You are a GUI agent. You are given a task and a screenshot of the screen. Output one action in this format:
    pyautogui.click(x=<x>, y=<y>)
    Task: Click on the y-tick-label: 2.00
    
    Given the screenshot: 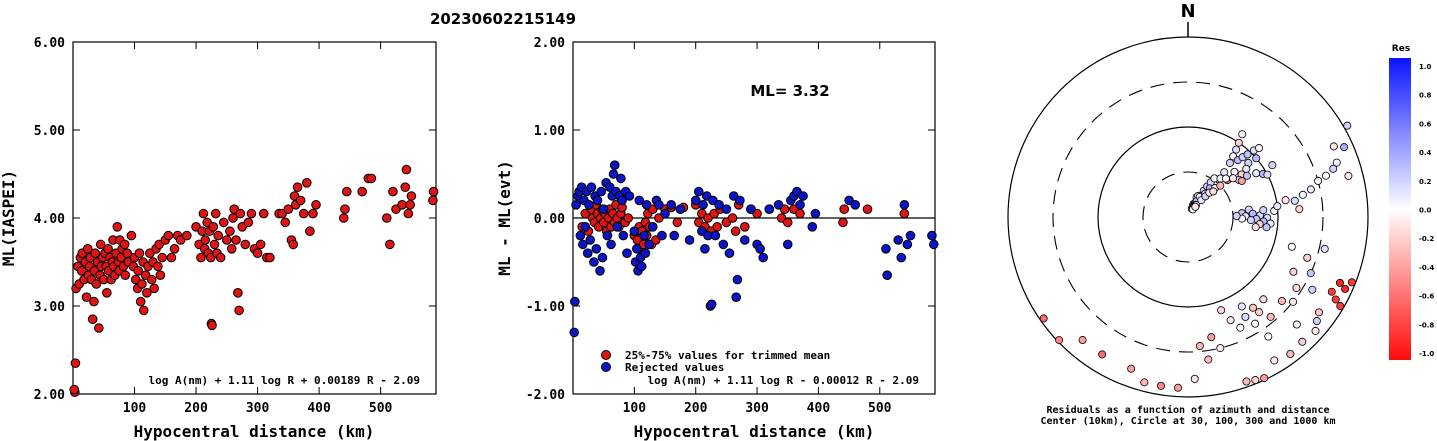 What is the action you would take?
    pyautogui.click(x=549, y=43)
    